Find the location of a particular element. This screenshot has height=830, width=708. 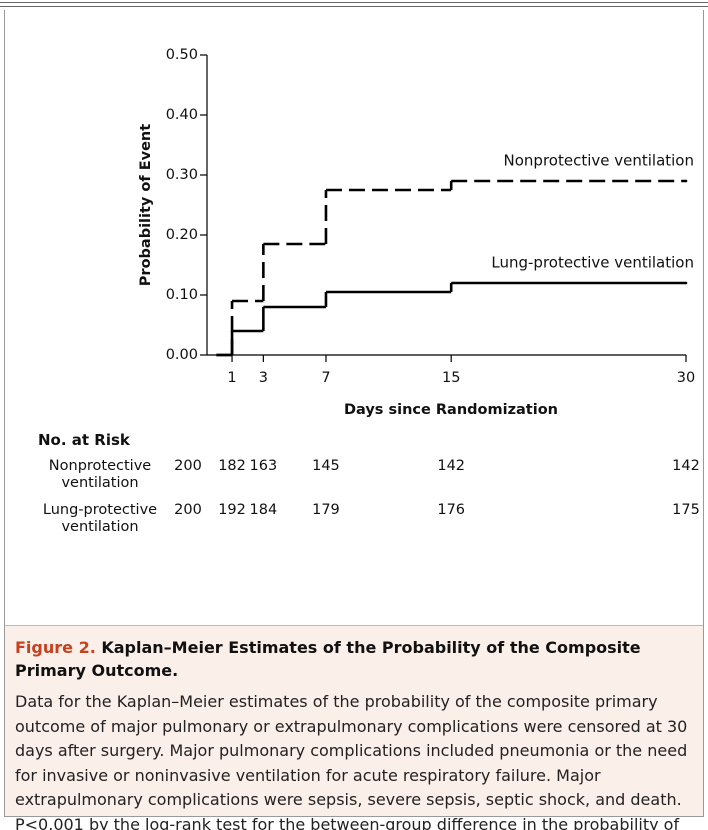

risk-count: 179 is located at coordinates (326, 510).